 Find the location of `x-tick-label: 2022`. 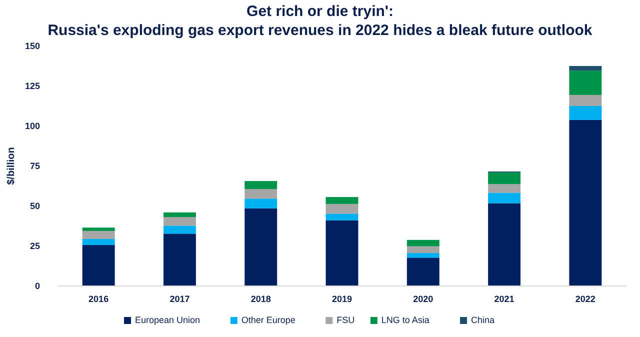

x-tick-label: 2022 is located at coordinates (585, 299).